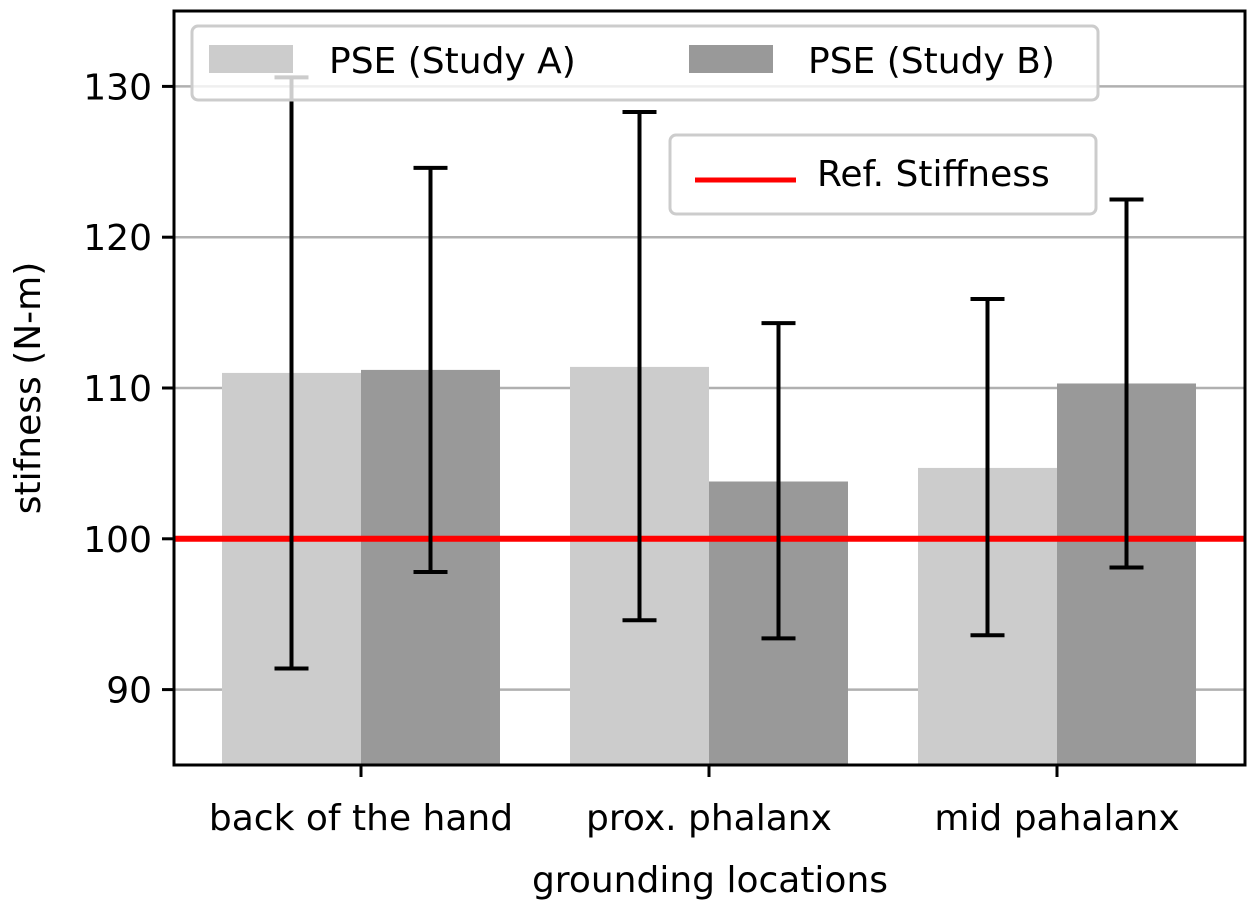 The width and height of the screenshot is (1252, 907). Describe the element at coordinates (117, 540) in the screenshot. I see `y-tick-label: 100` at that location.